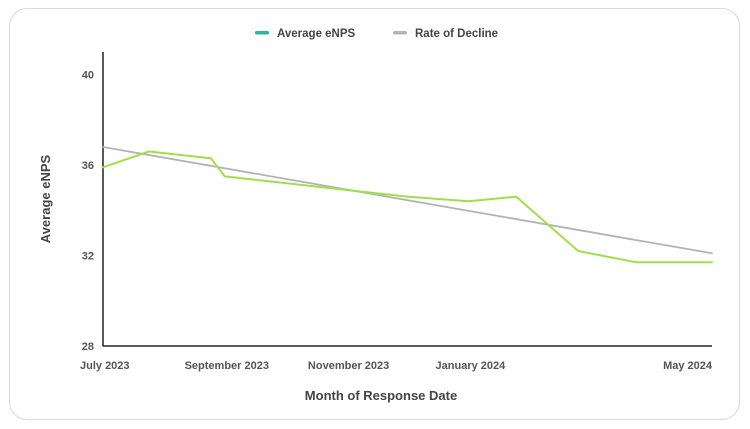  What do you see at coordinates (348, 366) in the screenshot?
I see `x-tick-label: November 2023` at bounding box center [348, 366].